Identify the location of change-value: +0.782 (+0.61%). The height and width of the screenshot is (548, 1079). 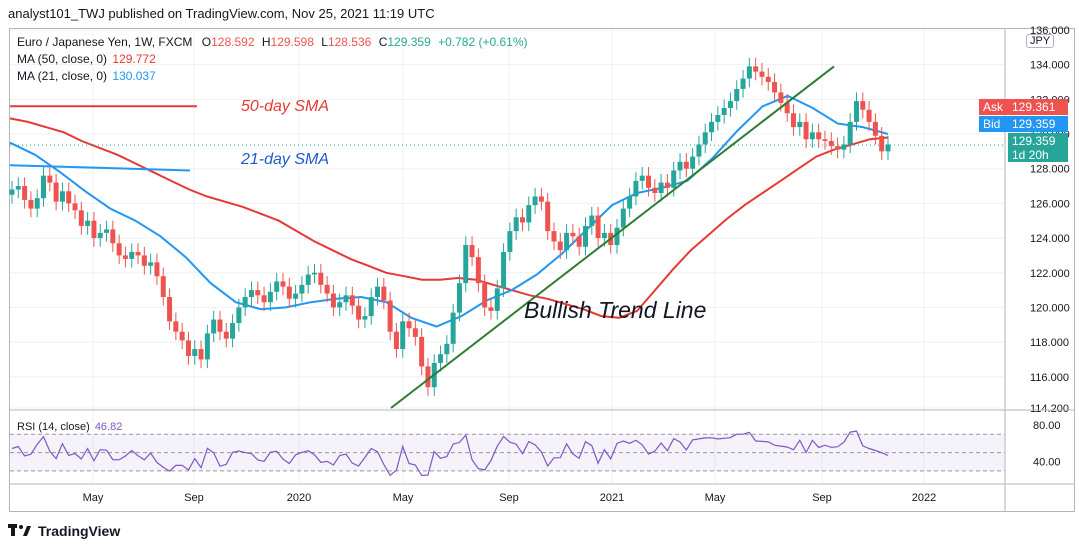
(483, 42).